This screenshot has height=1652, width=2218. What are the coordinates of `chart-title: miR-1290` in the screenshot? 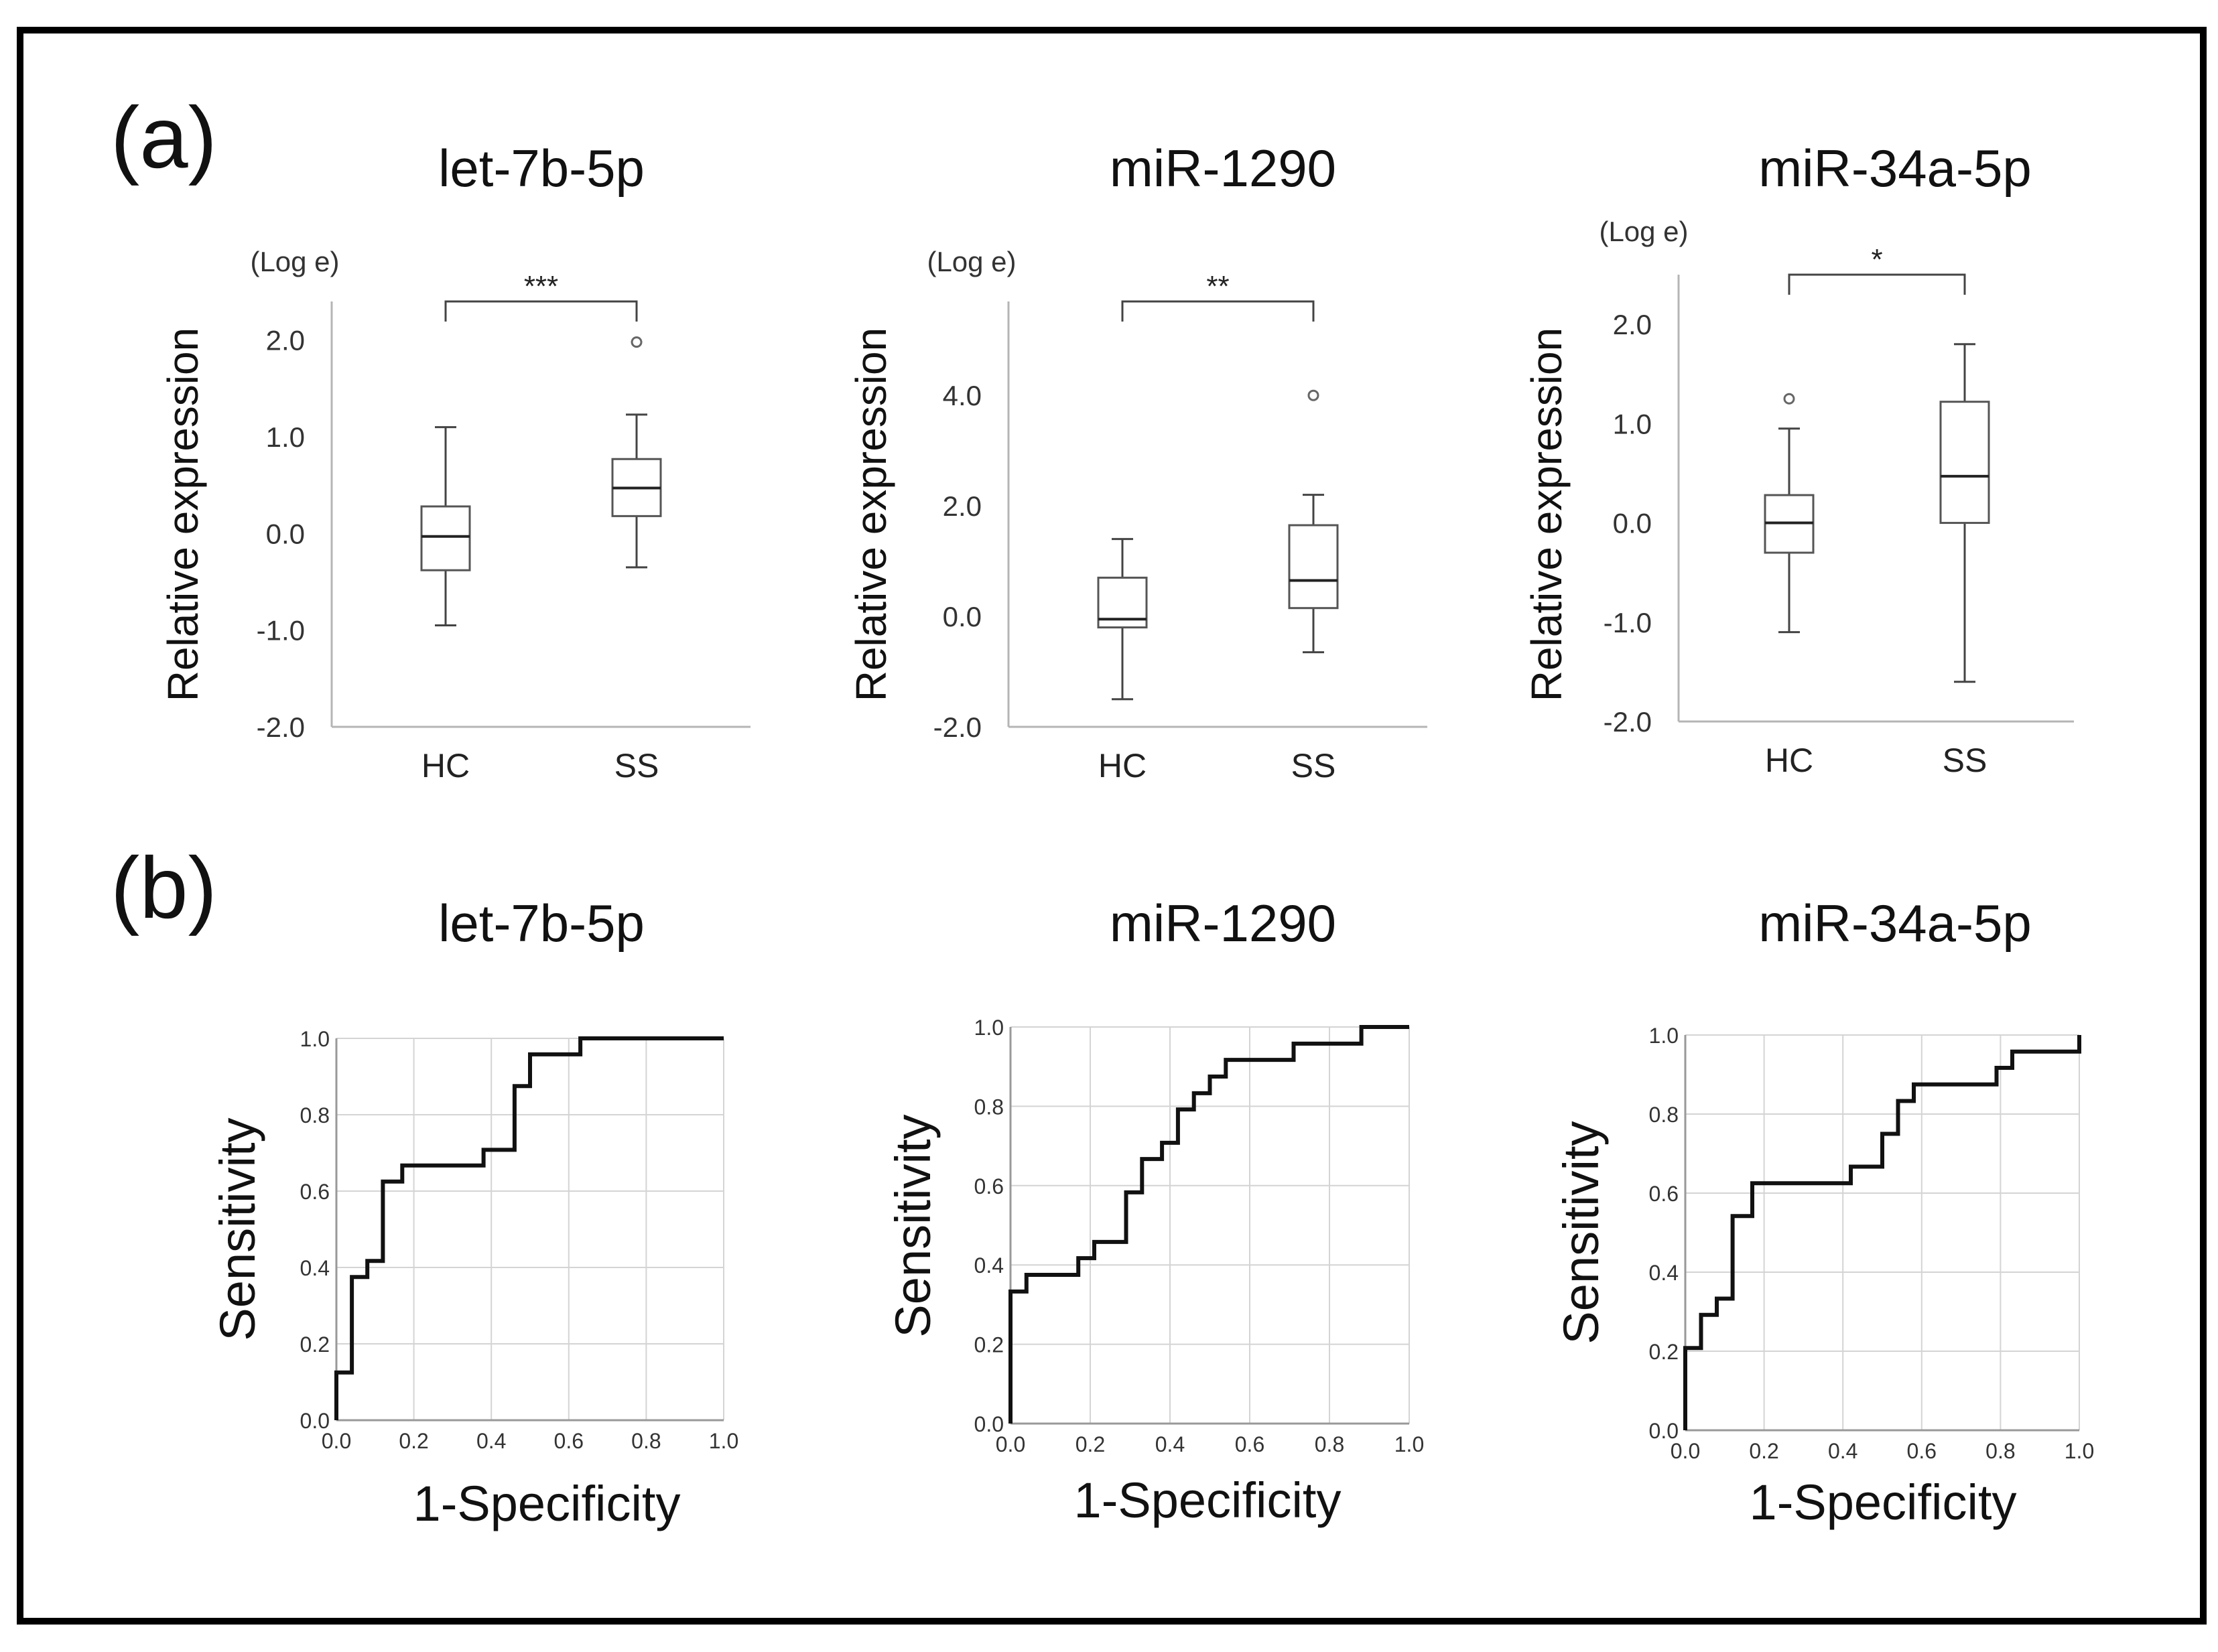 It's located at (1223, 923).